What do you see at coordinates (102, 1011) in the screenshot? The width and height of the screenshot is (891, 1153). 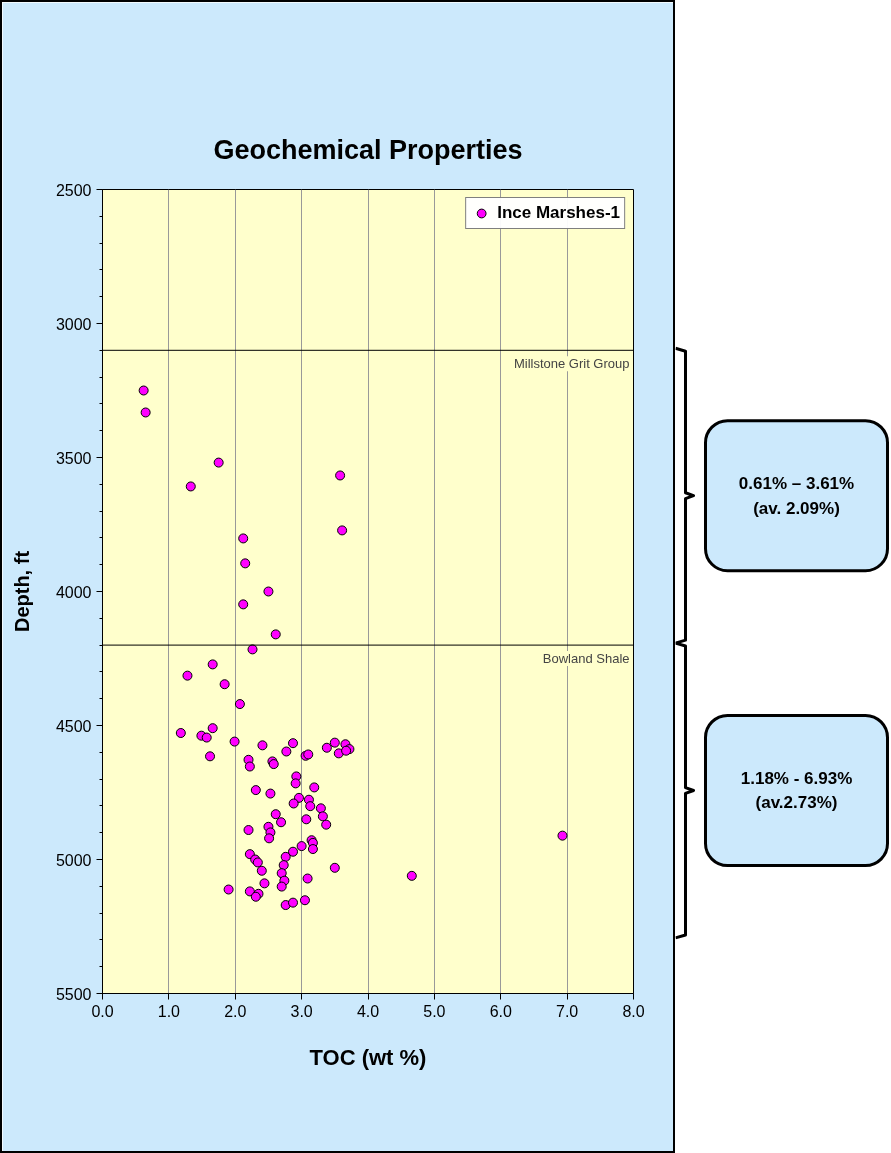 I see `x-tick-label: 0.0` at bounding box center [102, 1011].